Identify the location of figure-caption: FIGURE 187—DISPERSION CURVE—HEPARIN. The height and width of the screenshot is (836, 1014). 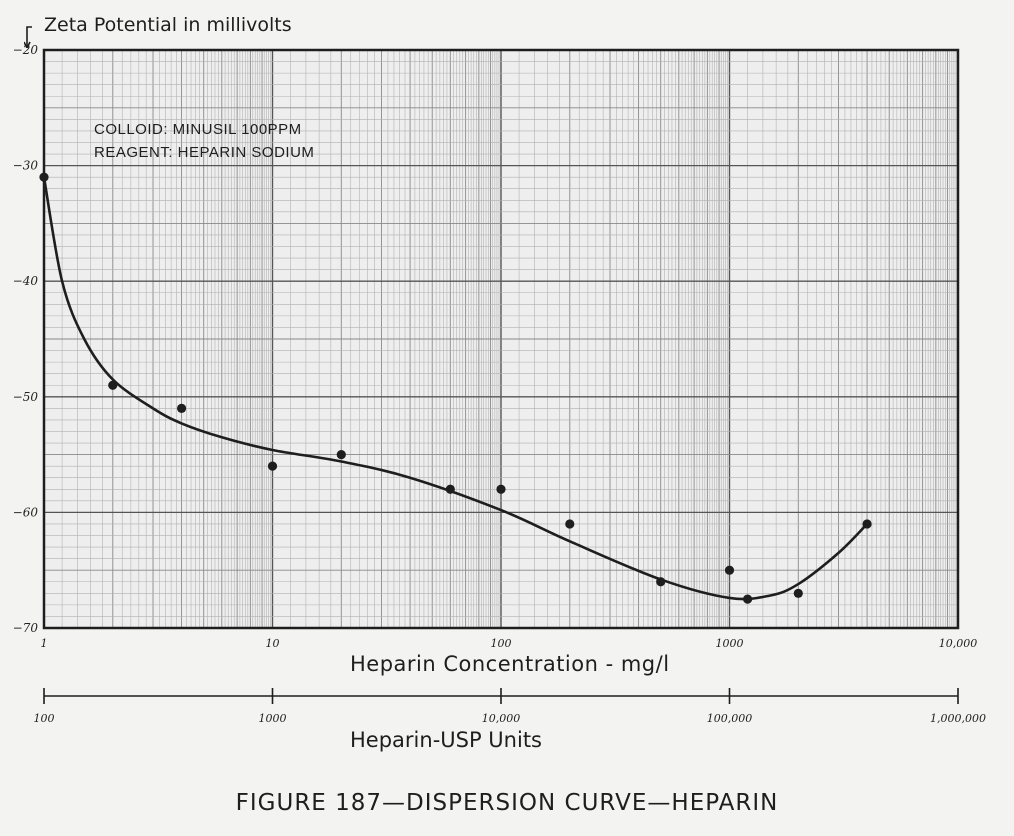
(507, 803).